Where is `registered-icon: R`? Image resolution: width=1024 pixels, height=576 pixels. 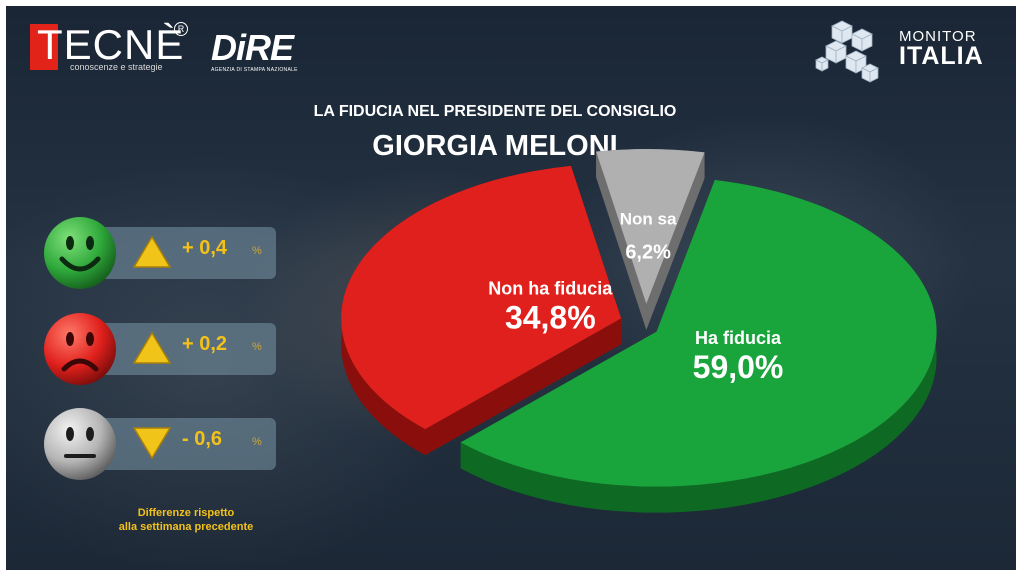 registered-icon: R is located at coordinates (181, 29).